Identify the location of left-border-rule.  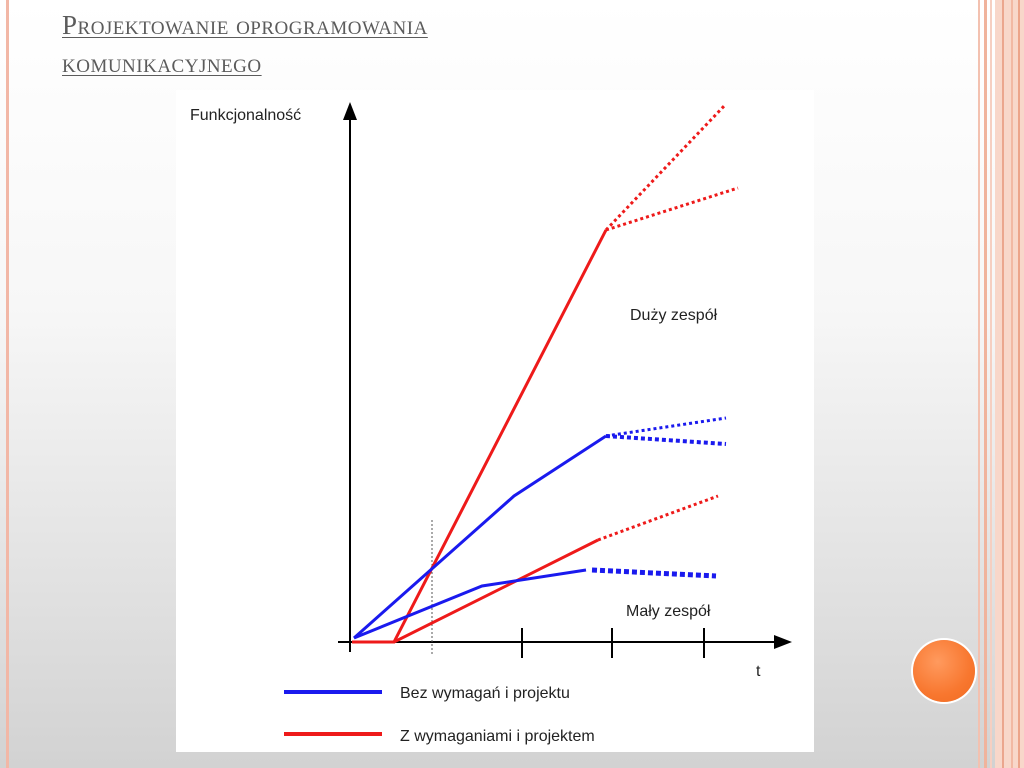
(7, 384).